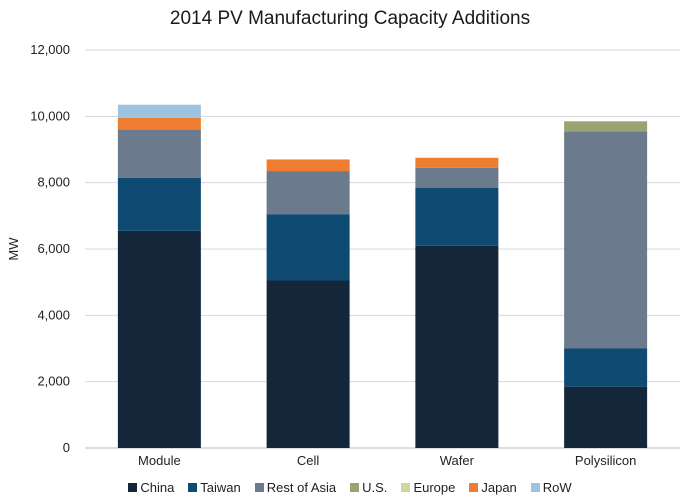 This screenshot has width=700, height=500. What do you see at coordinates (220, 487) in the screenshot?
I see `legend-label: Taiwan` at bounding box center [220, 487].